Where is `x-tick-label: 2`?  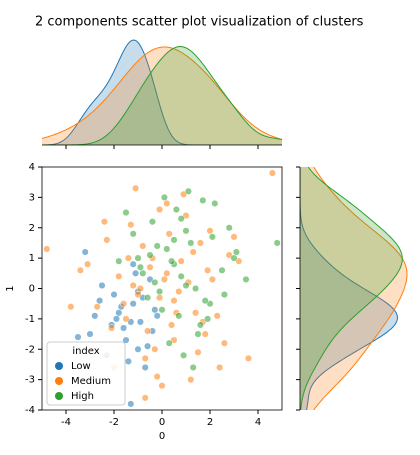
x-tick-label: 2 is located at coordinates (210, 422).